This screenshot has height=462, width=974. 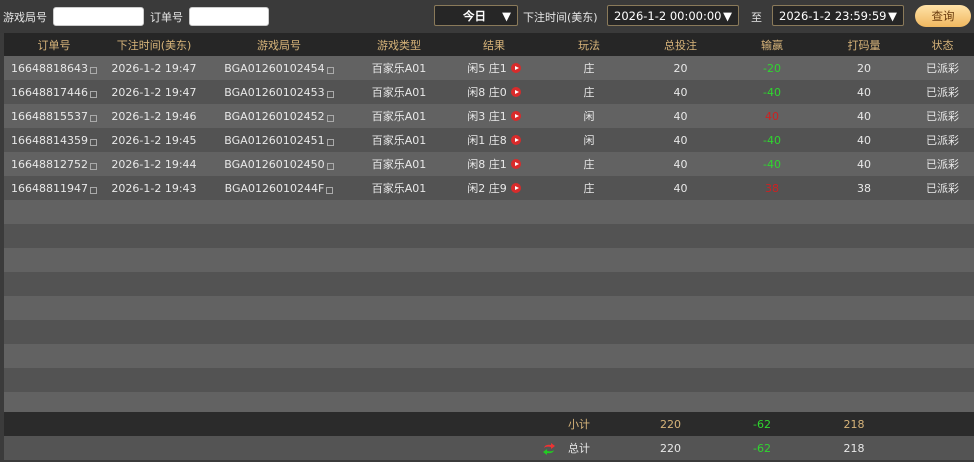 What do you see at coordinates (670, 448) in the screenshot?
I see `total-bet: 220` at bounding box center [670, 448].